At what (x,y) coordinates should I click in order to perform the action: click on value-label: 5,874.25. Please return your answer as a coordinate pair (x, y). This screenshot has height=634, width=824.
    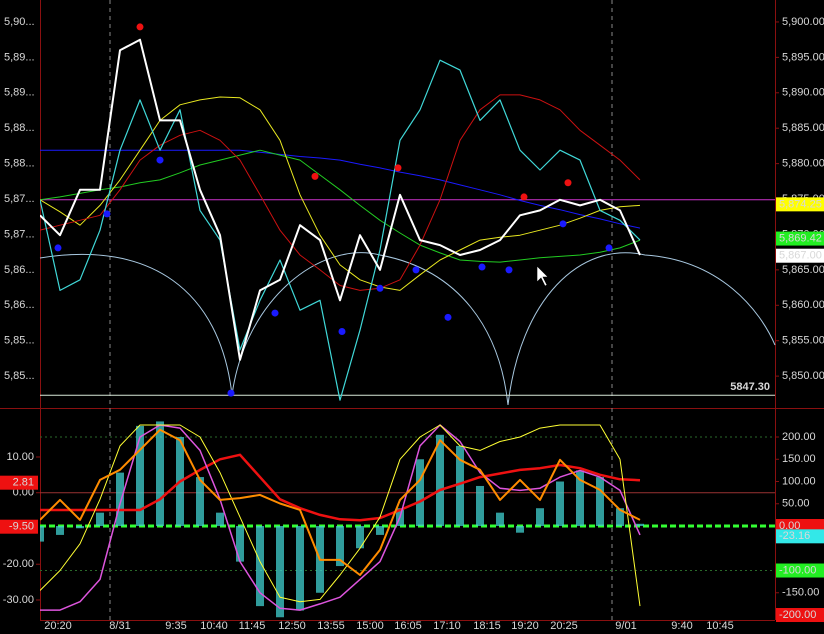
    Looking at the image, I should click on (800, 204).